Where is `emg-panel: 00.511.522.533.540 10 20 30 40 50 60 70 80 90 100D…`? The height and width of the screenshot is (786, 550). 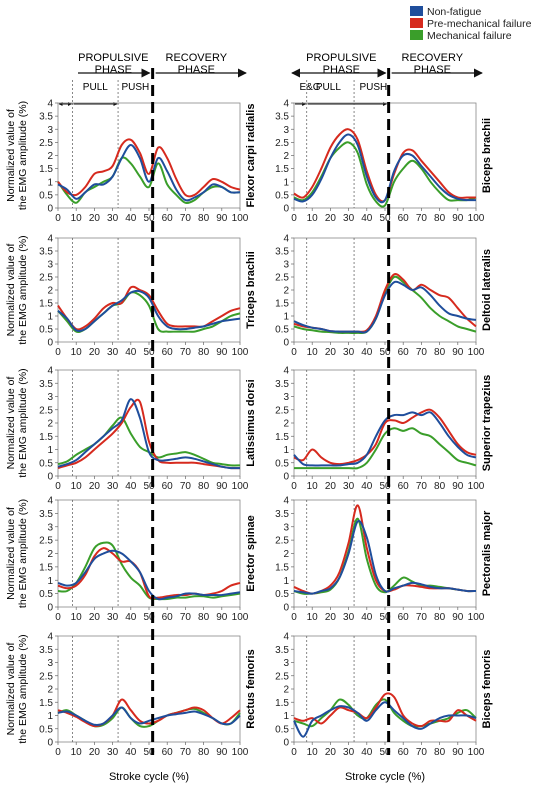
emg-panel: 00.511.522.533.540 10 20 30 40 50 60 70 80 90 100D… is located at coordinates (384, 296).